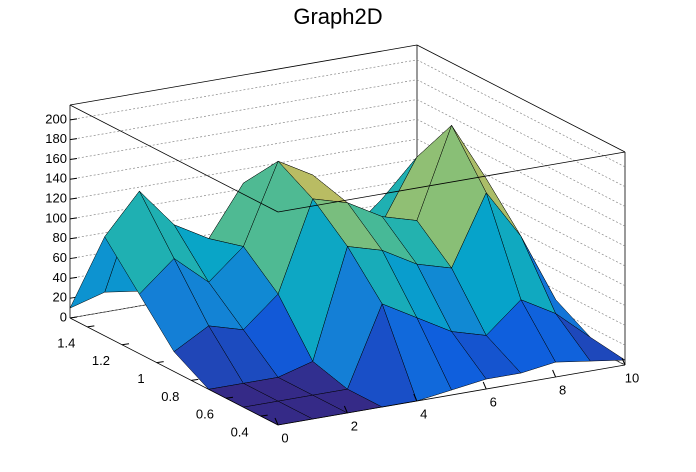 This screenshot has height=472, width=696. I want to click on x-tick-label: 8, so click(562, 389).